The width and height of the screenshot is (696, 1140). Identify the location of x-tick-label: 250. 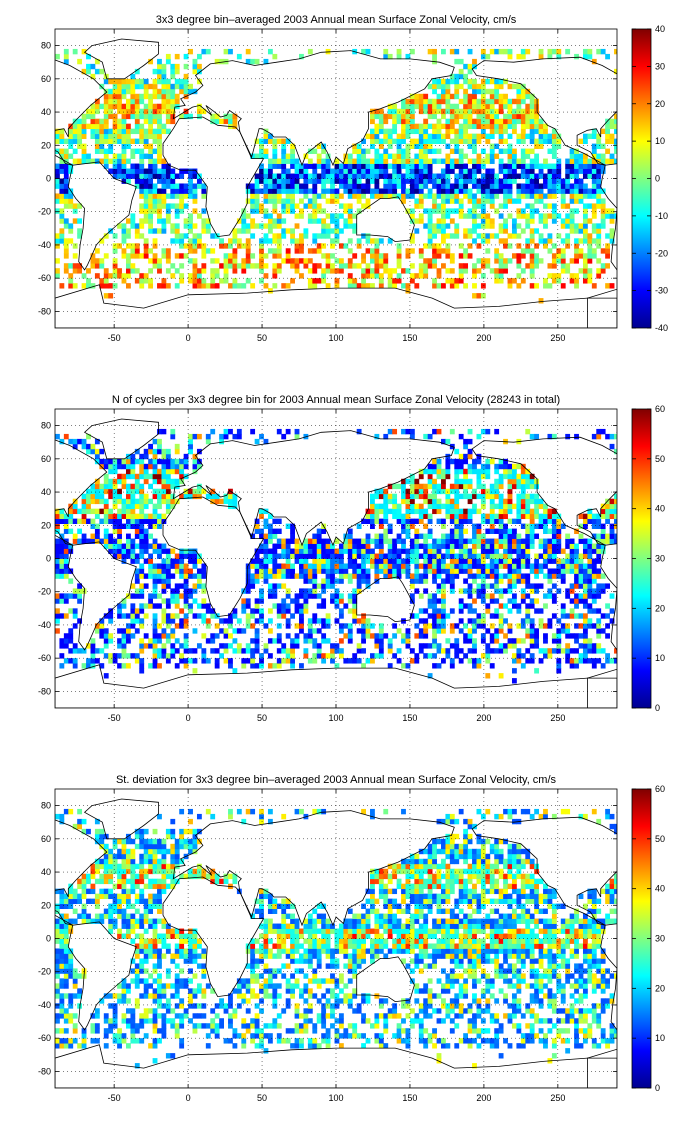
(557, 338).